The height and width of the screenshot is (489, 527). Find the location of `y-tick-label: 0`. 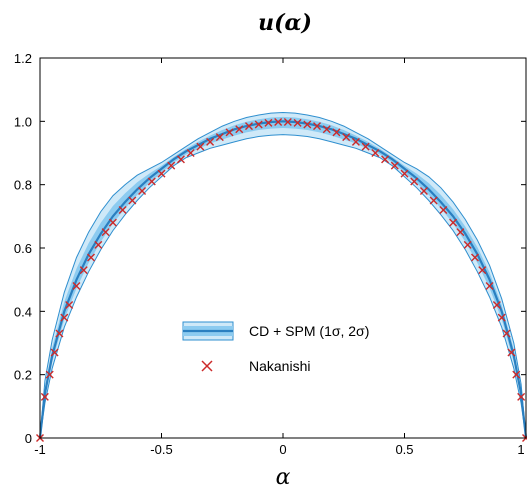

y-tick-label: 0 is located at coordinates (28, 438).